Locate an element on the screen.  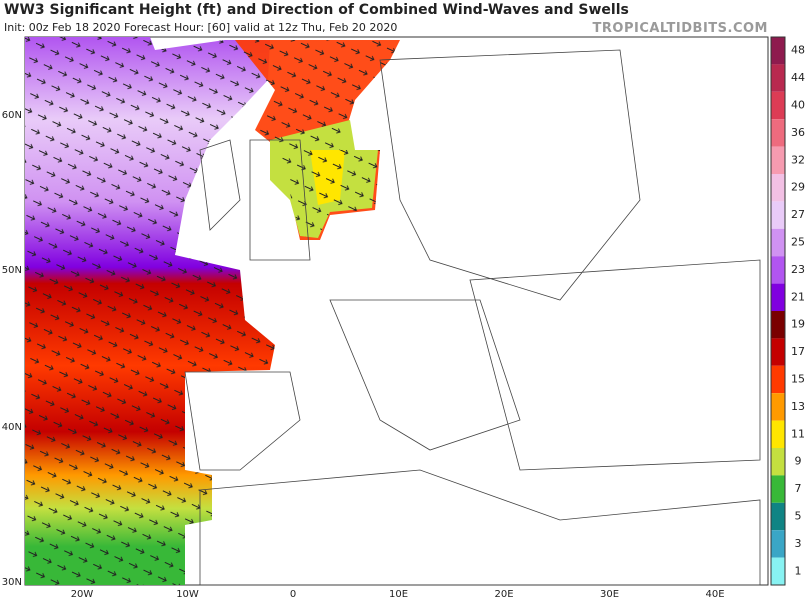
colorbar-label: 40 is located at coordinates (798, 105).